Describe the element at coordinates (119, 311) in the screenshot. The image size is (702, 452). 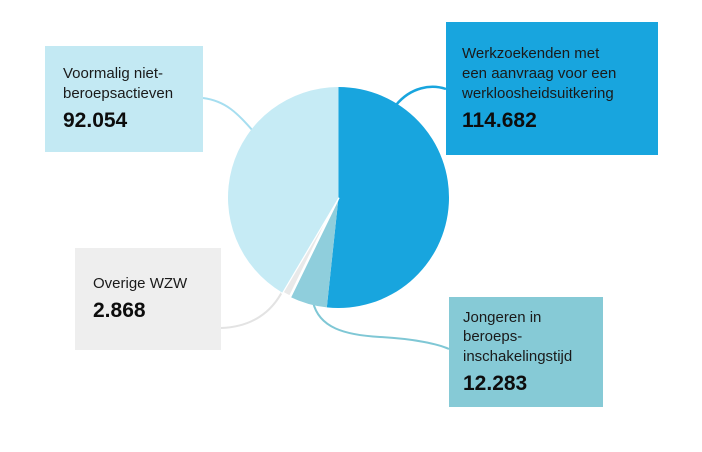
I see `callout-overige-value: 2.868` at that location.